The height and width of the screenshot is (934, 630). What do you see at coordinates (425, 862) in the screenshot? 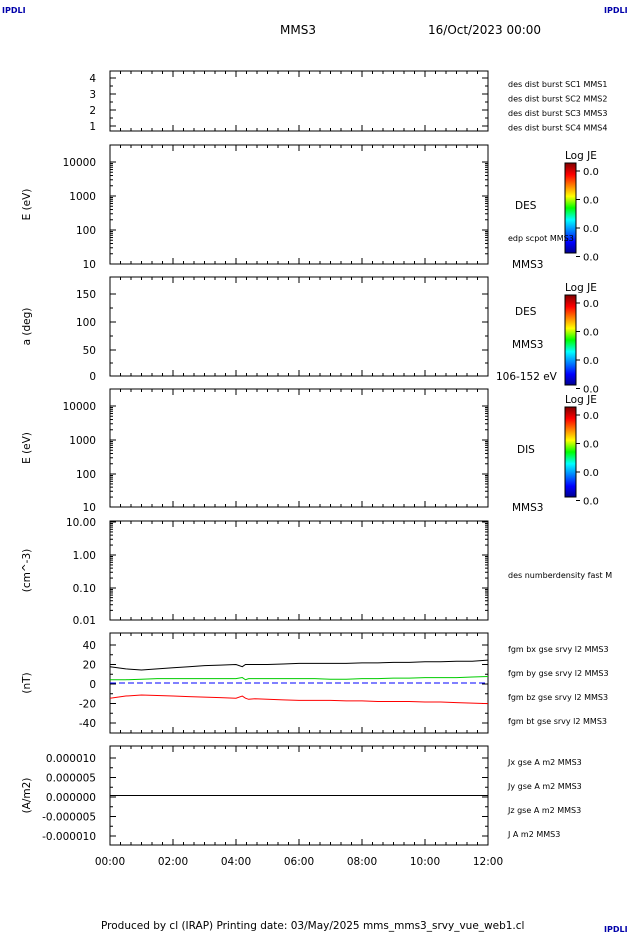
I see `x-tick-label: 10:00` at bounding box center [425, 862].